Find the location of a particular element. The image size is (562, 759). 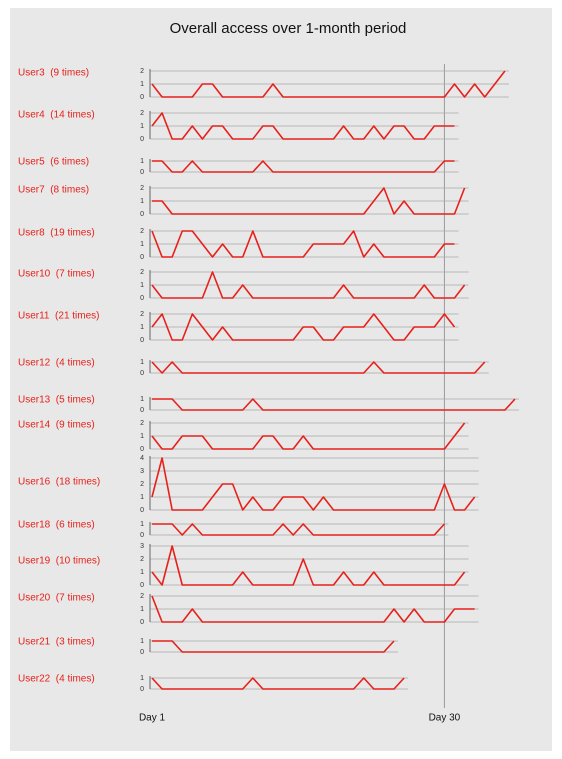

panel-label: User16 (18 times) is located at coordinates (59, 482).